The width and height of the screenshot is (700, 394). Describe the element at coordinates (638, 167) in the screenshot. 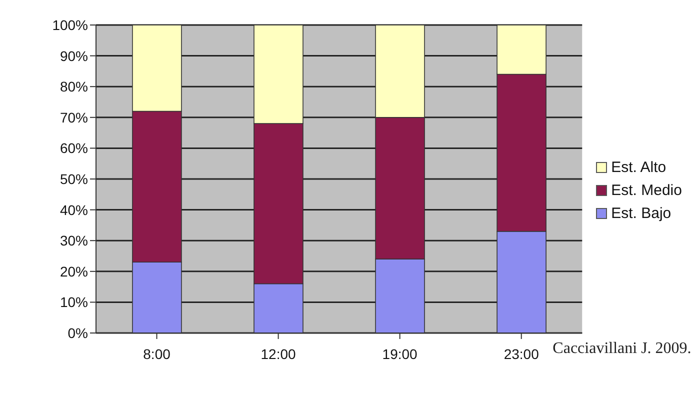

I see `legend-label: Est. Alto` at that location.